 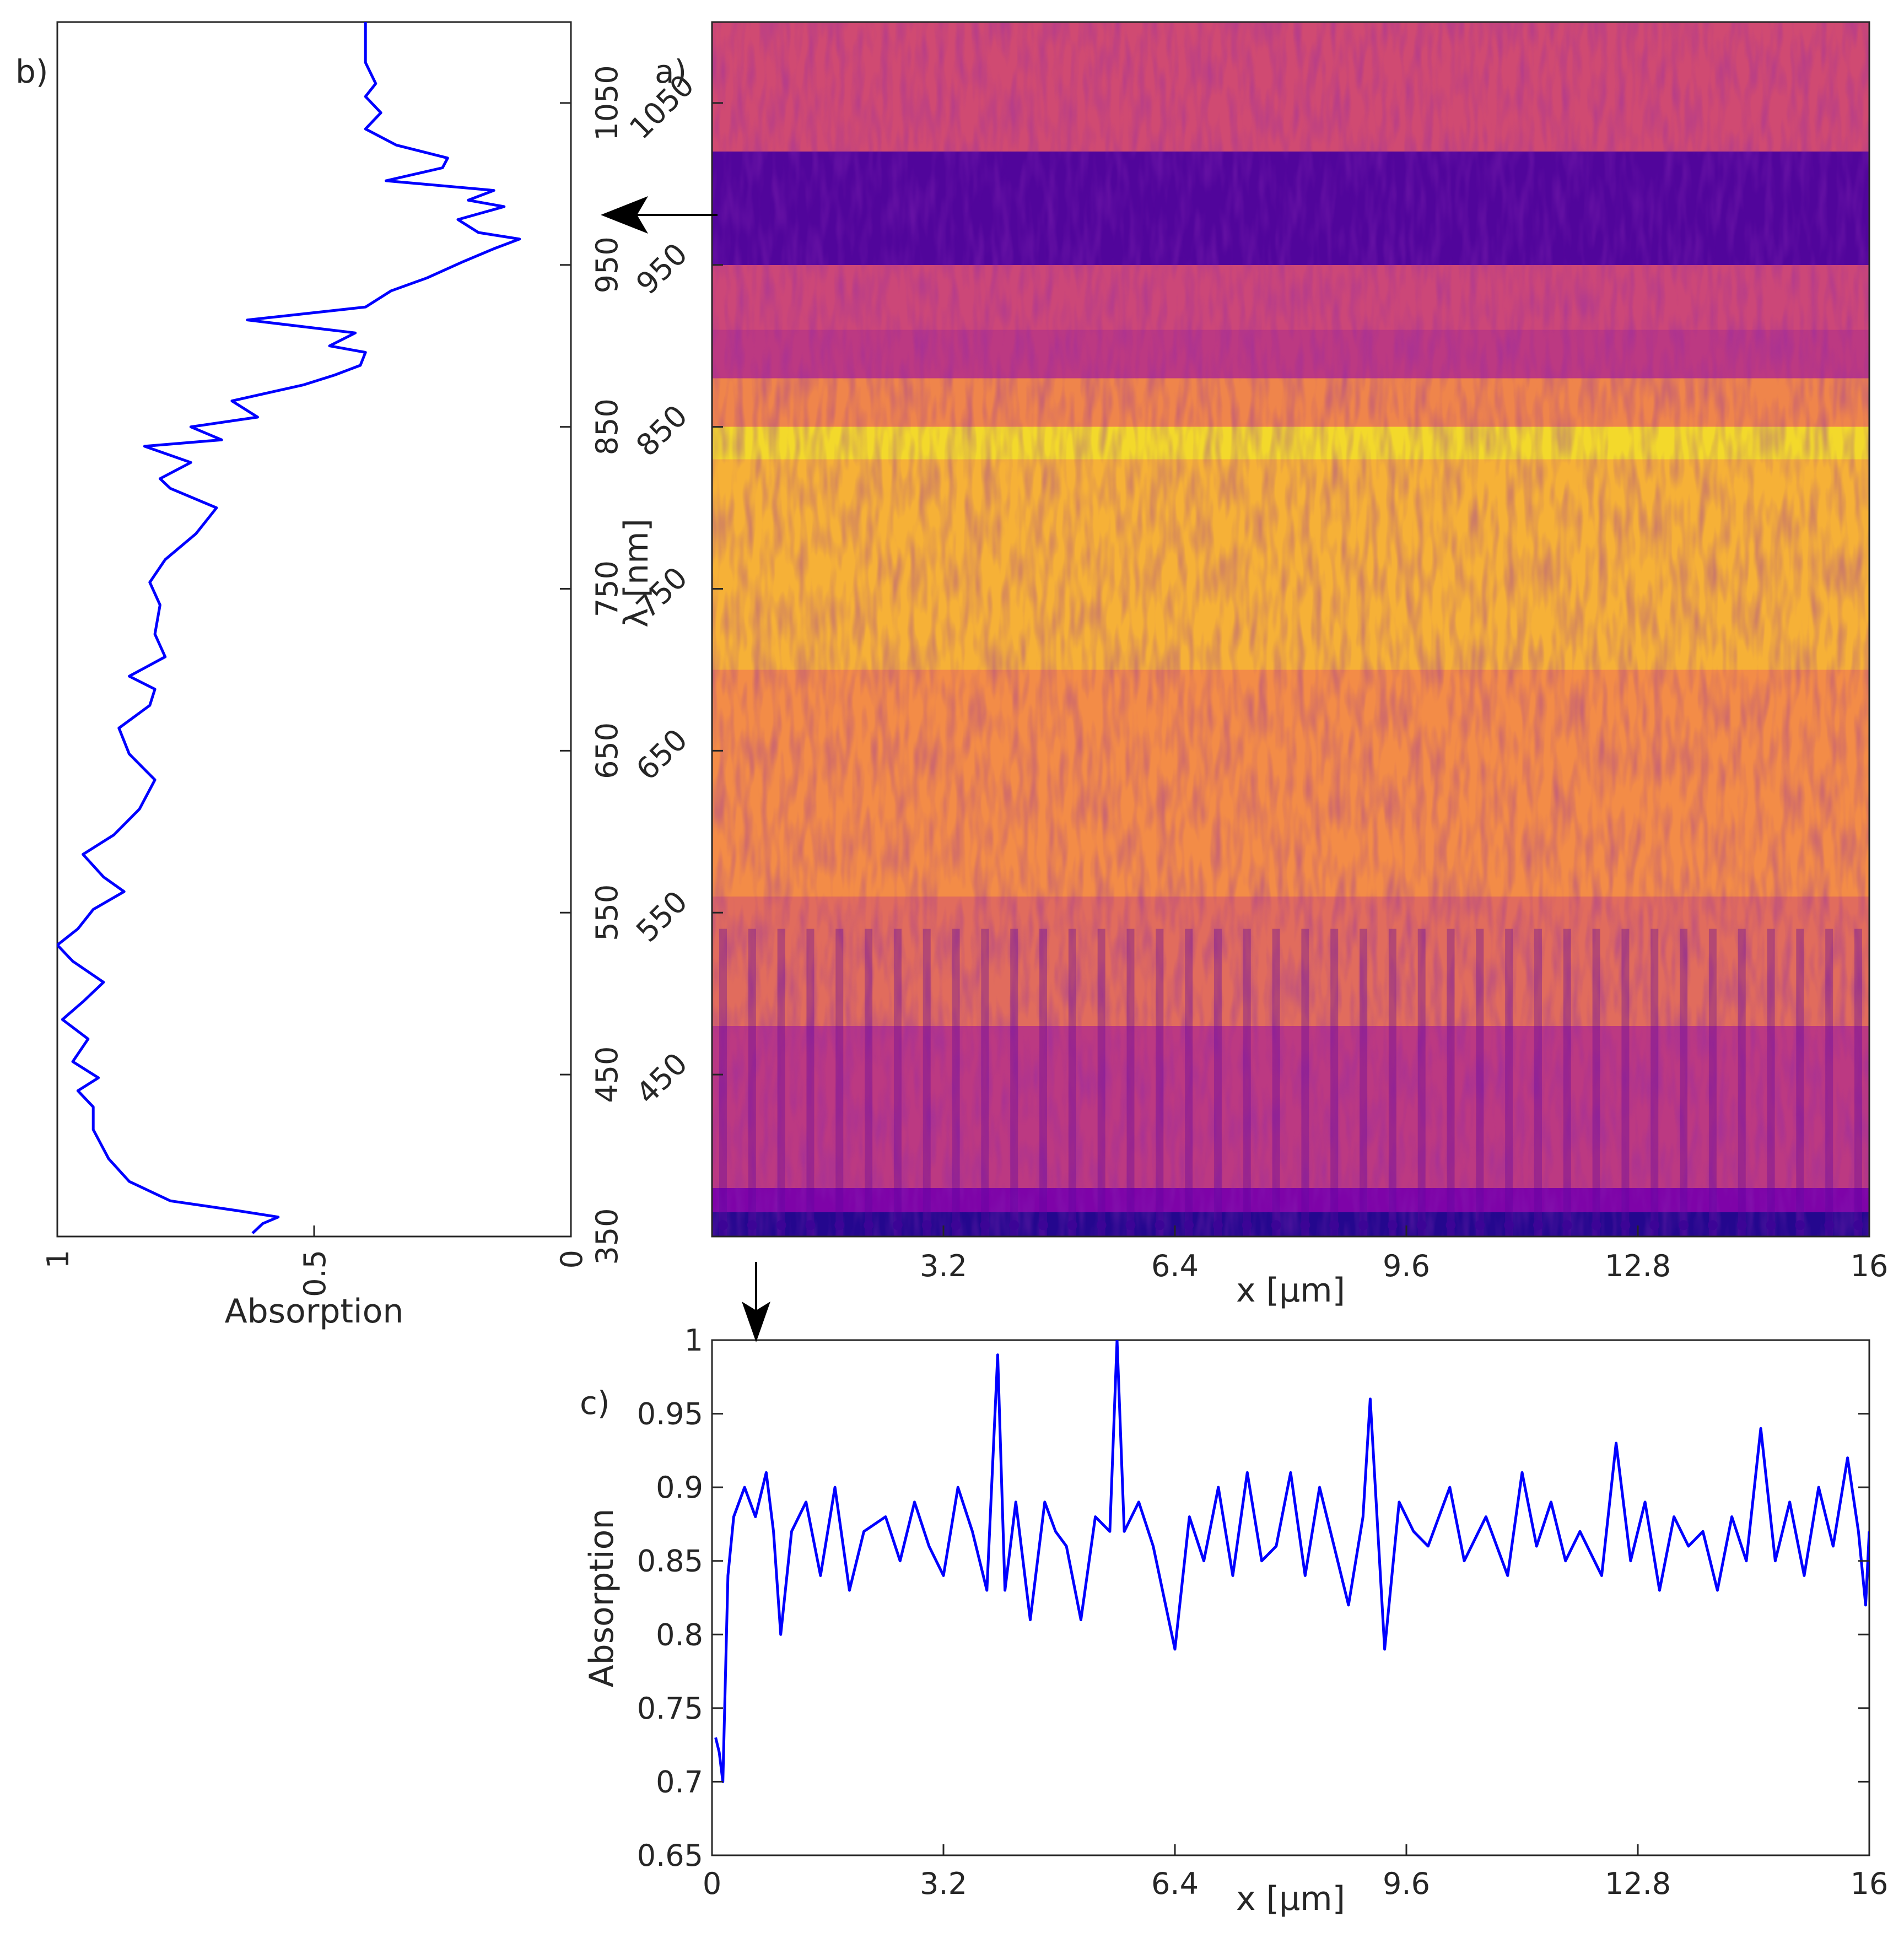 What do you see at coordinates (315, 1261) in the screenshot?
I see `spectrum-x-ticks: 1 0.5 0` at bounding box center [315, 1261].